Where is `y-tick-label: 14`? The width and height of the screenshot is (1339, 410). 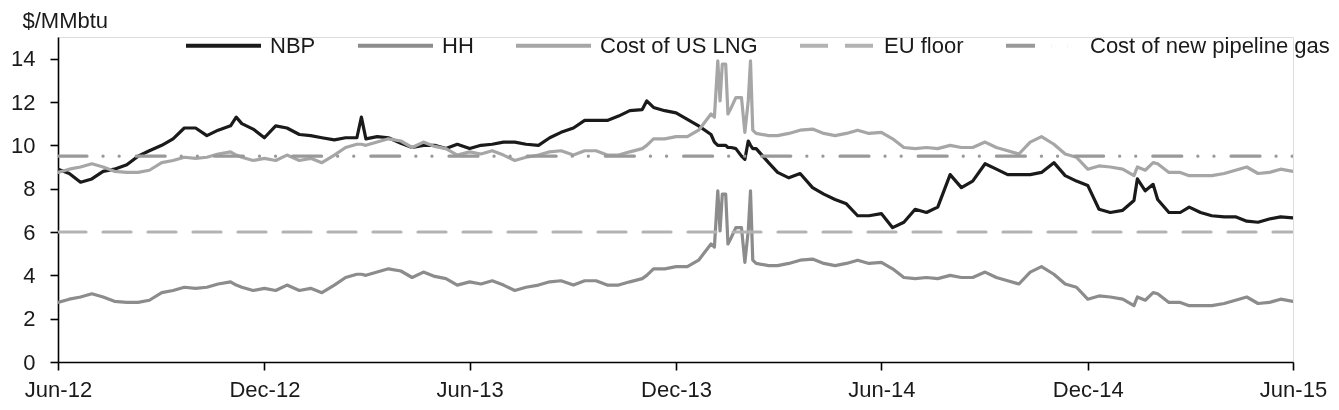
y-tick-label: 14 is located at coordinates (23, 59).